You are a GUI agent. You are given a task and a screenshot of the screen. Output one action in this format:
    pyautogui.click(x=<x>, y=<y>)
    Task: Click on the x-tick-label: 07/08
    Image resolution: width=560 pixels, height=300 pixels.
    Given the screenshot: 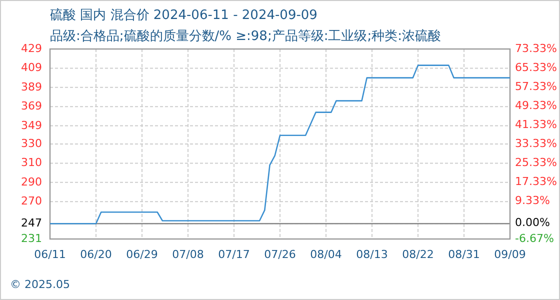 What is the action you would take?
    pyautogui.click(x=188, y=254)
    